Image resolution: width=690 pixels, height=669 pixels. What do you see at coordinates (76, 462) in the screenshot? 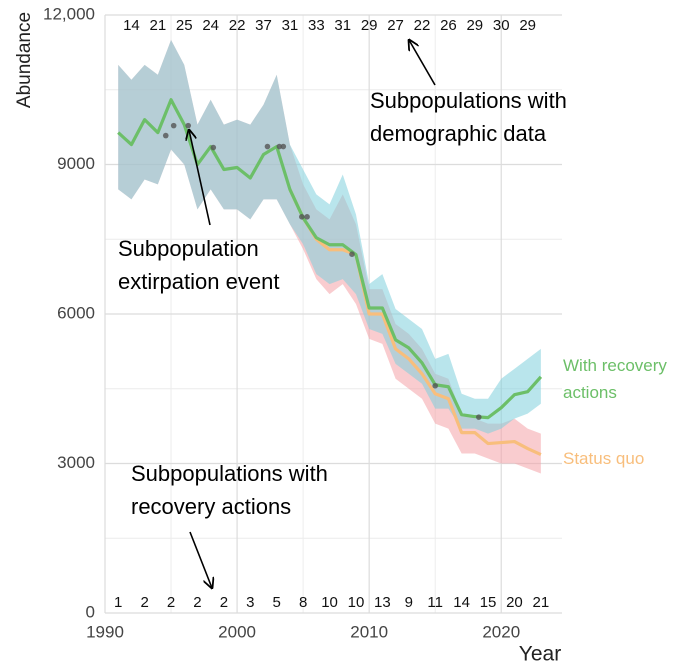
I see `y-tick-label: 3000` at bounding box center [76, 462].